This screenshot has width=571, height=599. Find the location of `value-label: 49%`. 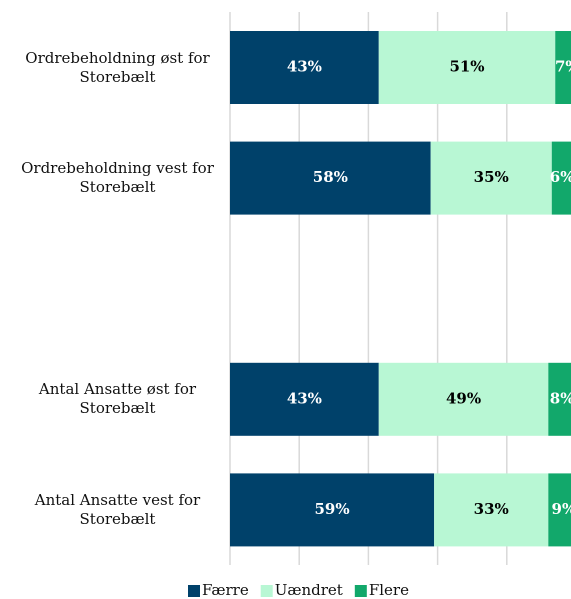

value-label: 49% is located at coordinates (463, 398).